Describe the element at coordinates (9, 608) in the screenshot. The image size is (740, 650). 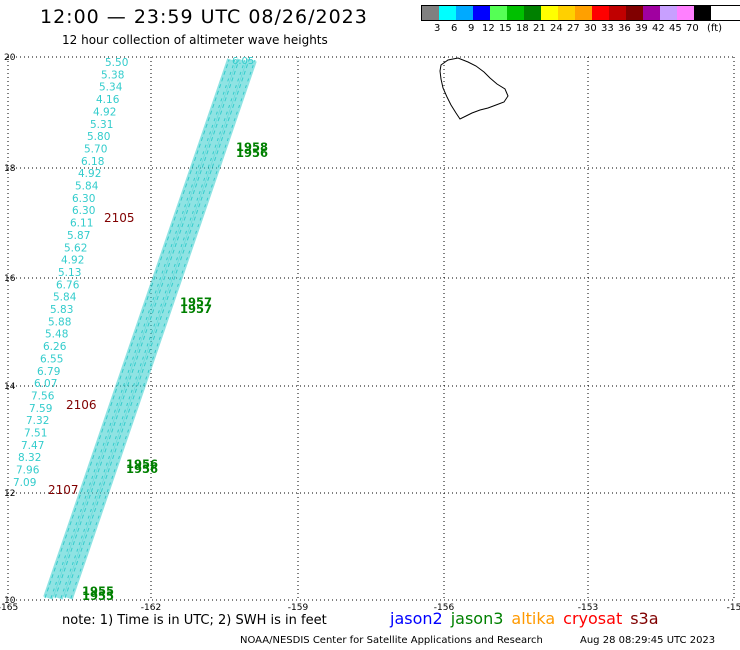
I see `x-axis-label: -165` at that location.